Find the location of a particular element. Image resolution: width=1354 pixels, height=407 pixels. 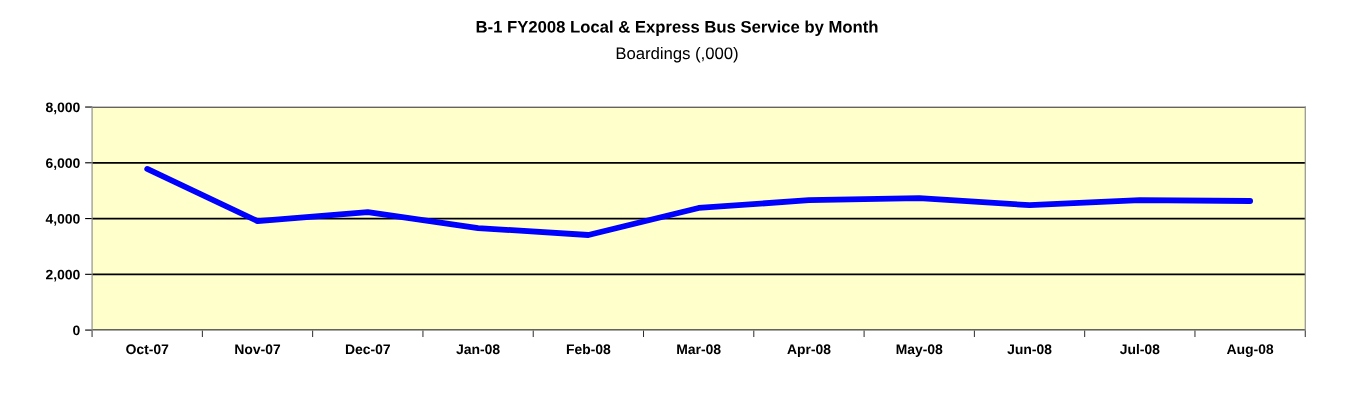

y-tick-label: 8,000 is located at coordinates (62, 108).